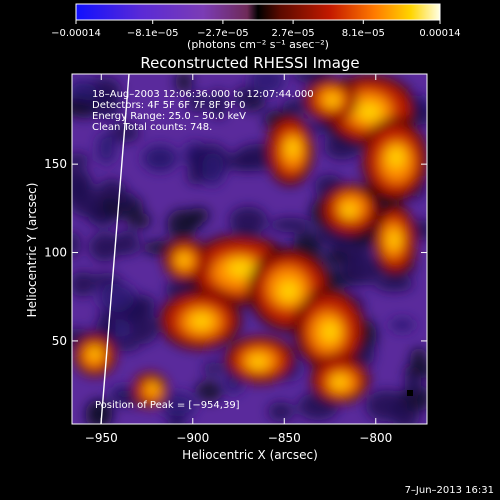 Image resolution: width=500 pixels, height=500 pixels. I want to click on peak-position-label: Position of Peak = [−954,39], so click(167, 405).